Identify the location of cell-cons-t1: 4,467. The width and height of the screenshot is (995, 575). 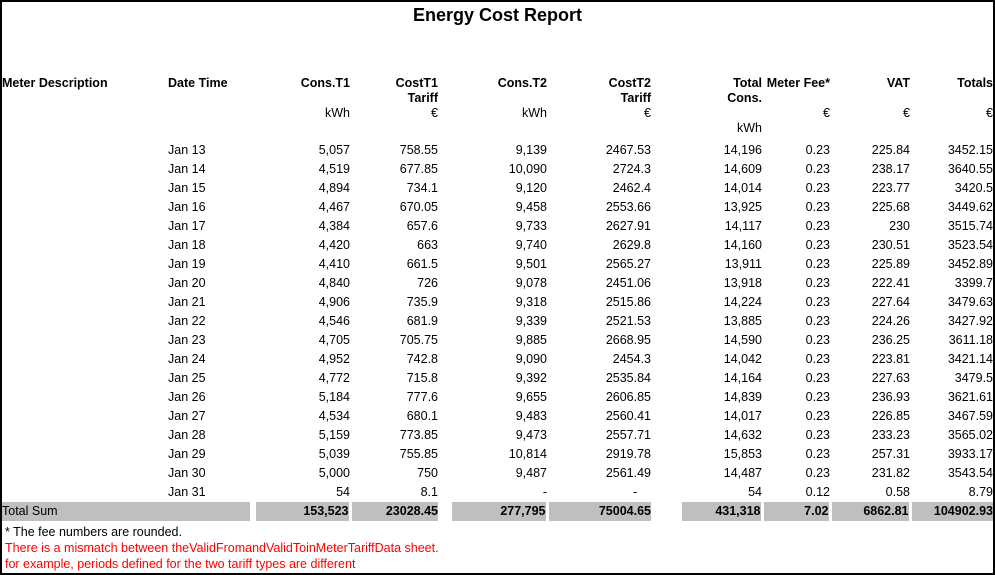
(334, 207).